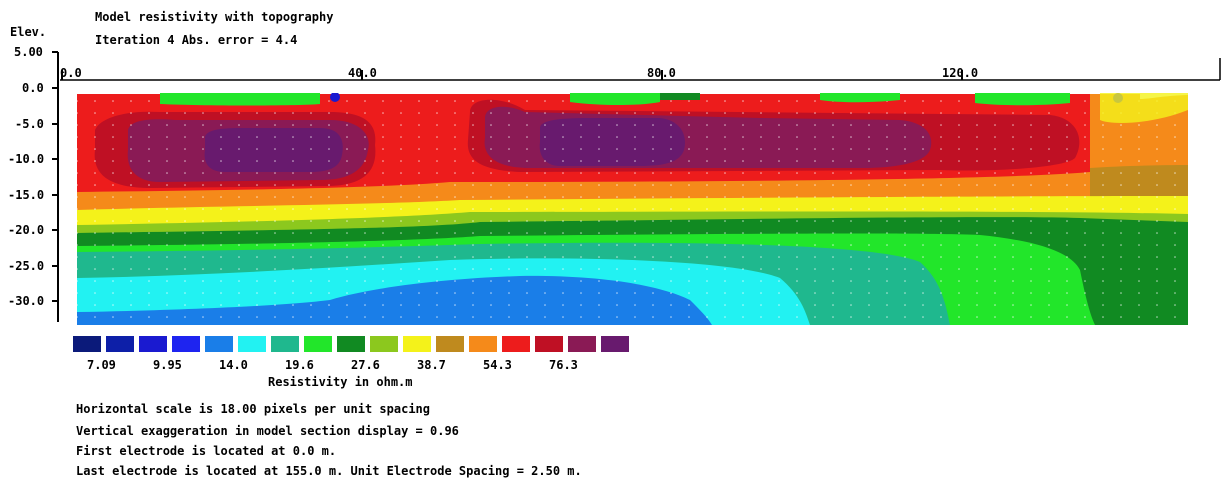 This screenshot has width=1225, height=480. What do you see at coordinates (497, 365) in the screenshot?
I see `colorbar-label: 54.3` at bounding box center [497, 365].